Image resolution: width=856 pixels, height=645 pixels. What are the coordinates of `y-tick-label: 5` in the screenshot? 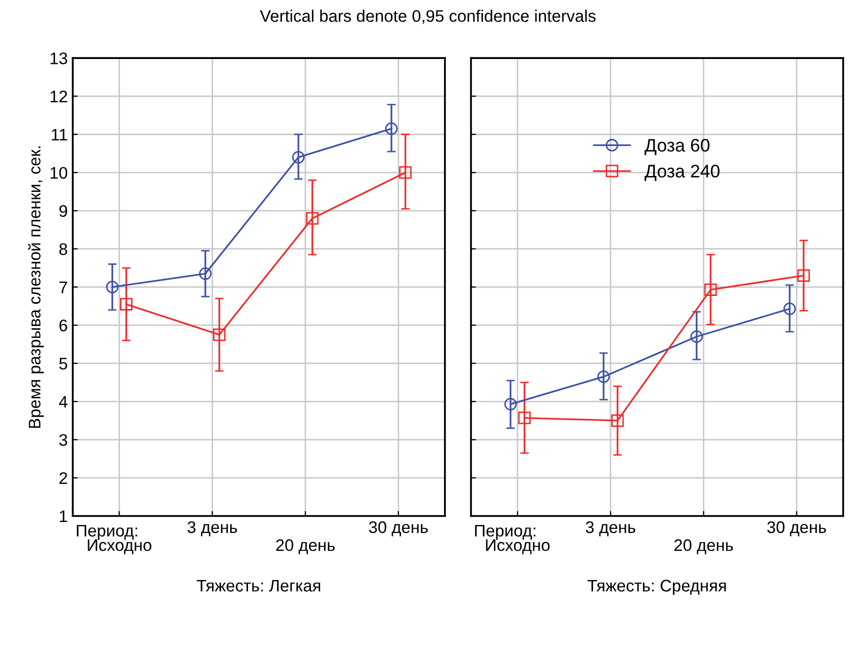 It's located at (63, 364).